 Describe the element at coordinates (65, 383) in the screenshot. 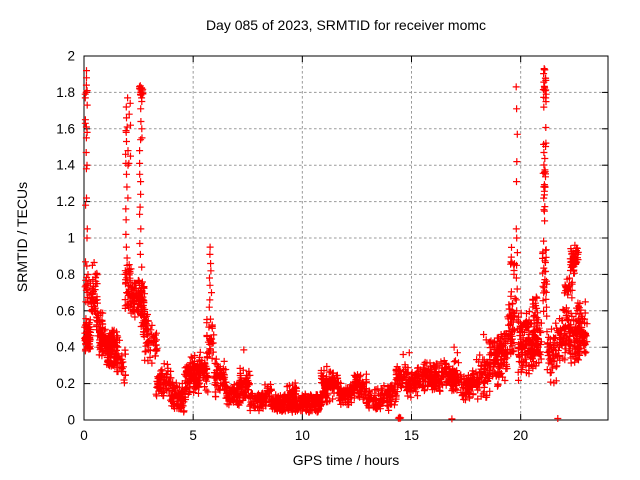

I see `y-tick-label: 0.2` at that location.